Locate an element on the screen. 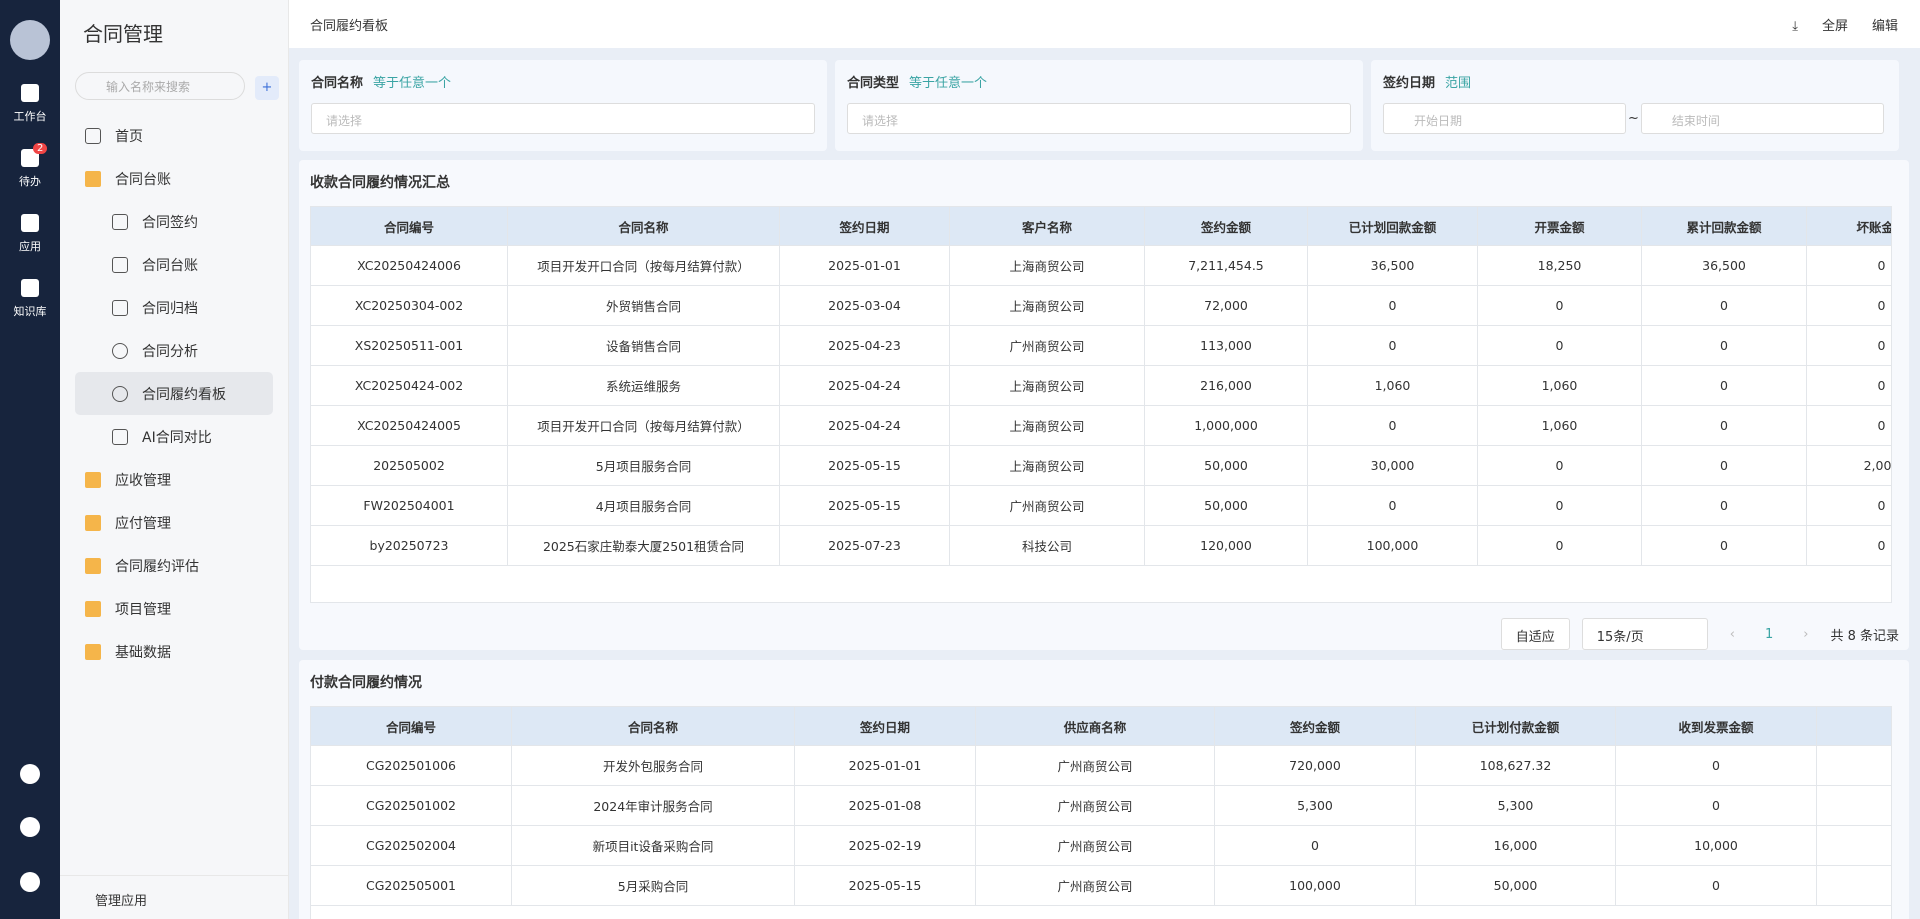  table-cell: 2025-01-01 is located at coordinates (865, 265).